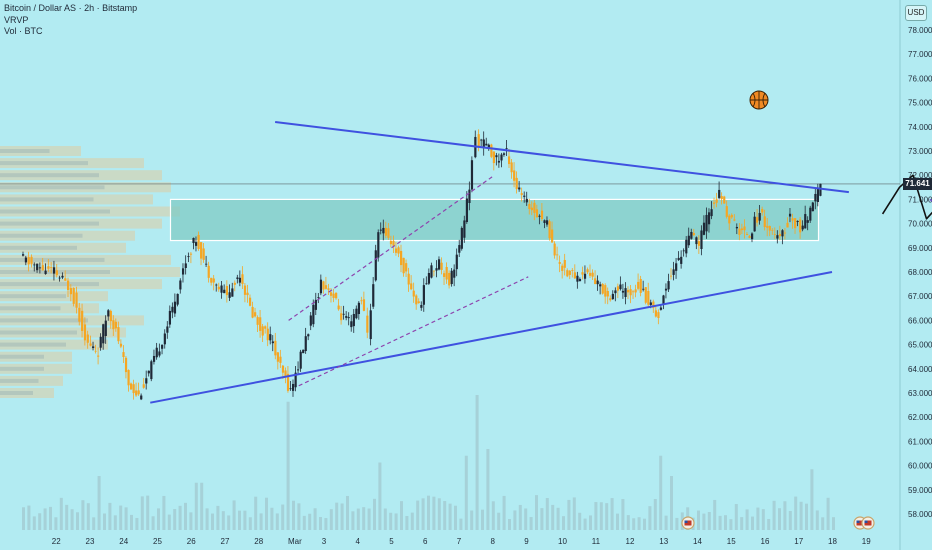  Describe the element at coordinates (494, 220) in the screenshot. I see `resistance-zone` at that location.